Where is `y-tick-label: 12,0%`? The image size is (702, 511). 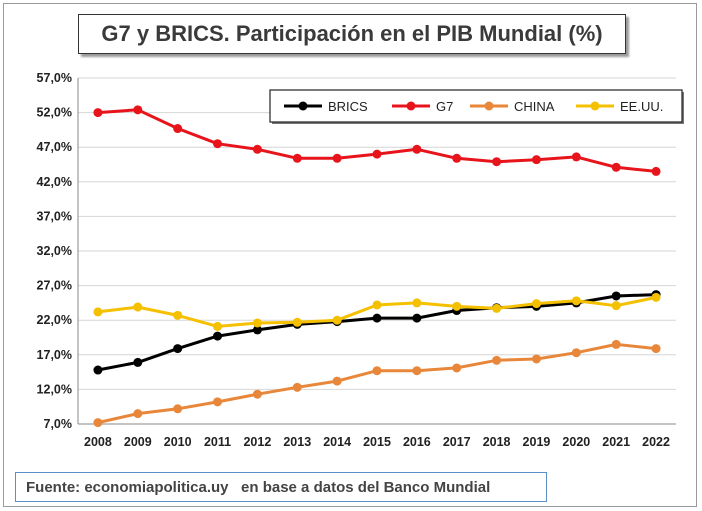 y-tick-label: 12,0% is located at coordinates (54, 389).